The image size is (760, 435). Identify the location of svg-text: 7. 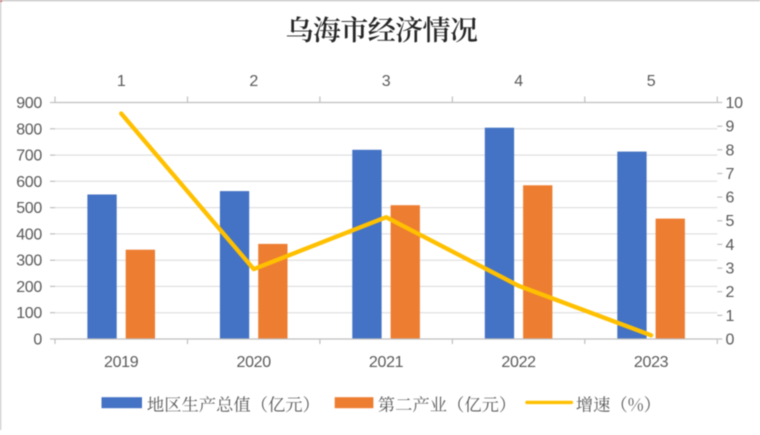
(730, 174).